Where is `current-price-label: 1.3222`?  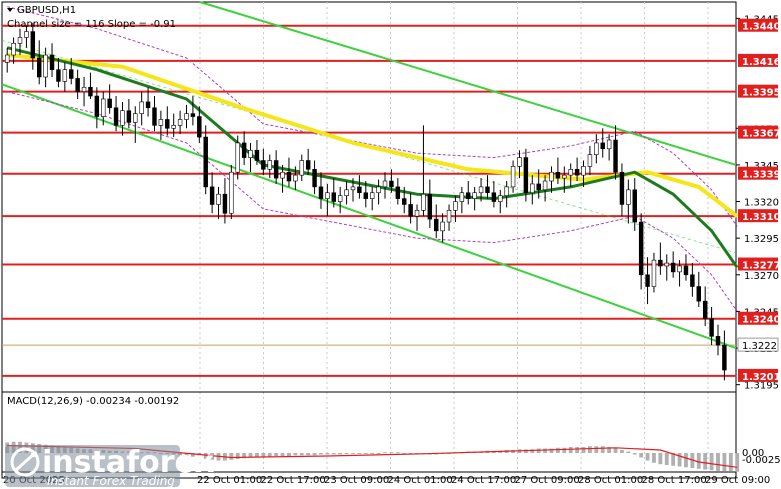
current-price-label: 1.3222 is located at coordinates (759, 346).